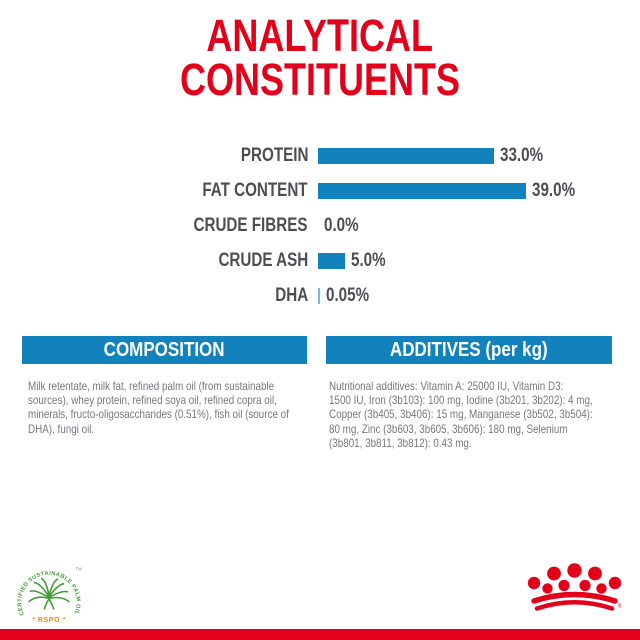 The width and height of the screenshot is (640, 640). I want to click on chart-value: 5.0%, so click(368, 260).